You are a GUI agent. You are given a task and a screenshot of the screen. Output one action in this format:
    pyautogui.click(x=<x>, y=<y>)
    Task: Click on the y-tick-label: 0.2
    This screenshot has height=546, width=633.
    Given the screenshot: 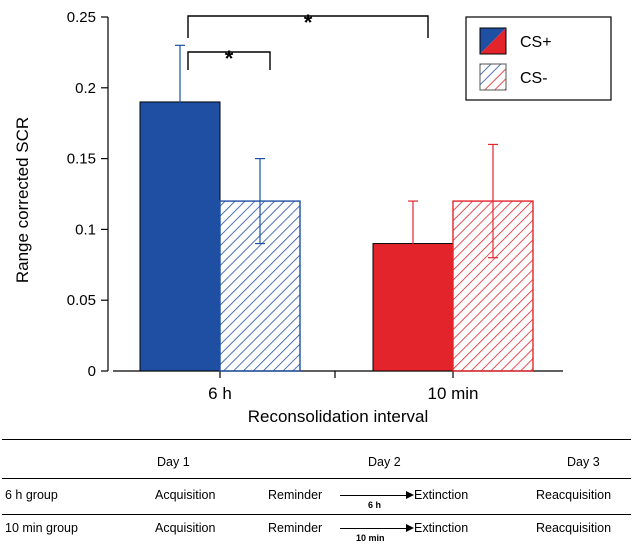 What is the action you would take?
    pyautogui.click(x=85, y=88)
    